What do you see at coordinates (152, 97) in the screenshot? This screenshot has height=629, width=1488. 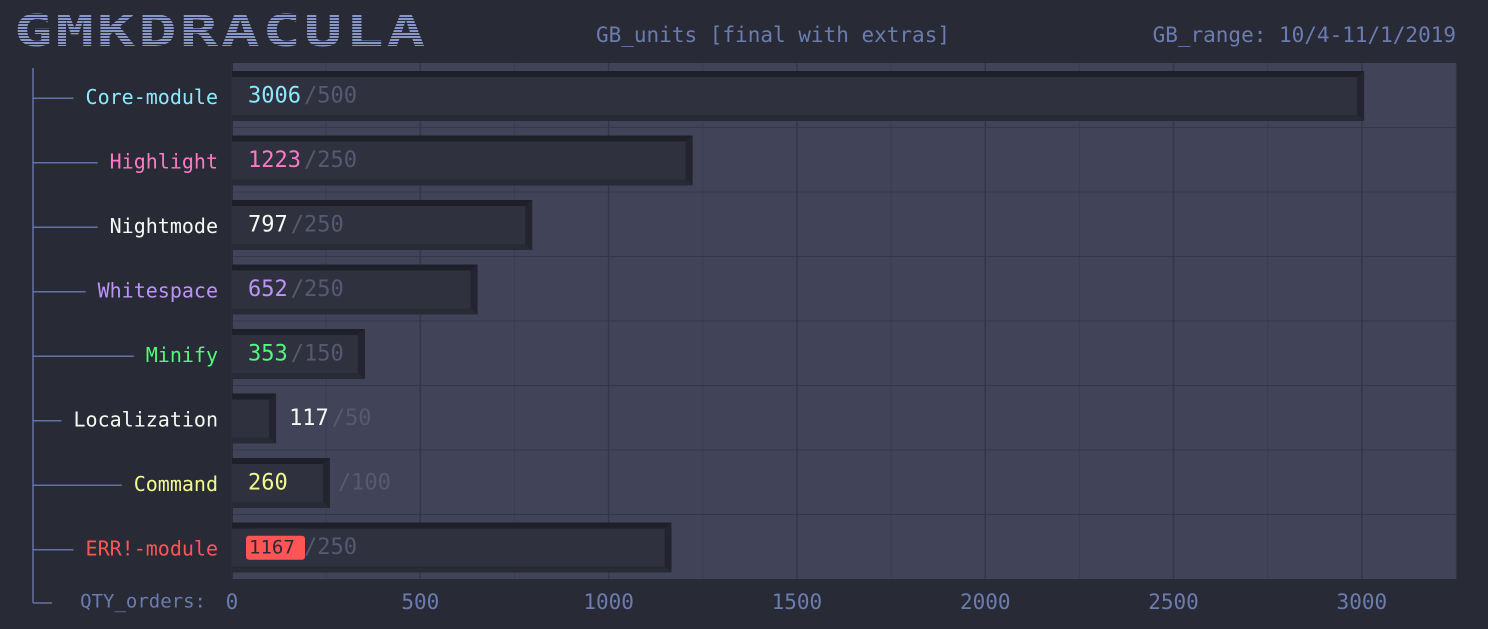 I see `category-label: Core-module` at bounding box center [152, 97].